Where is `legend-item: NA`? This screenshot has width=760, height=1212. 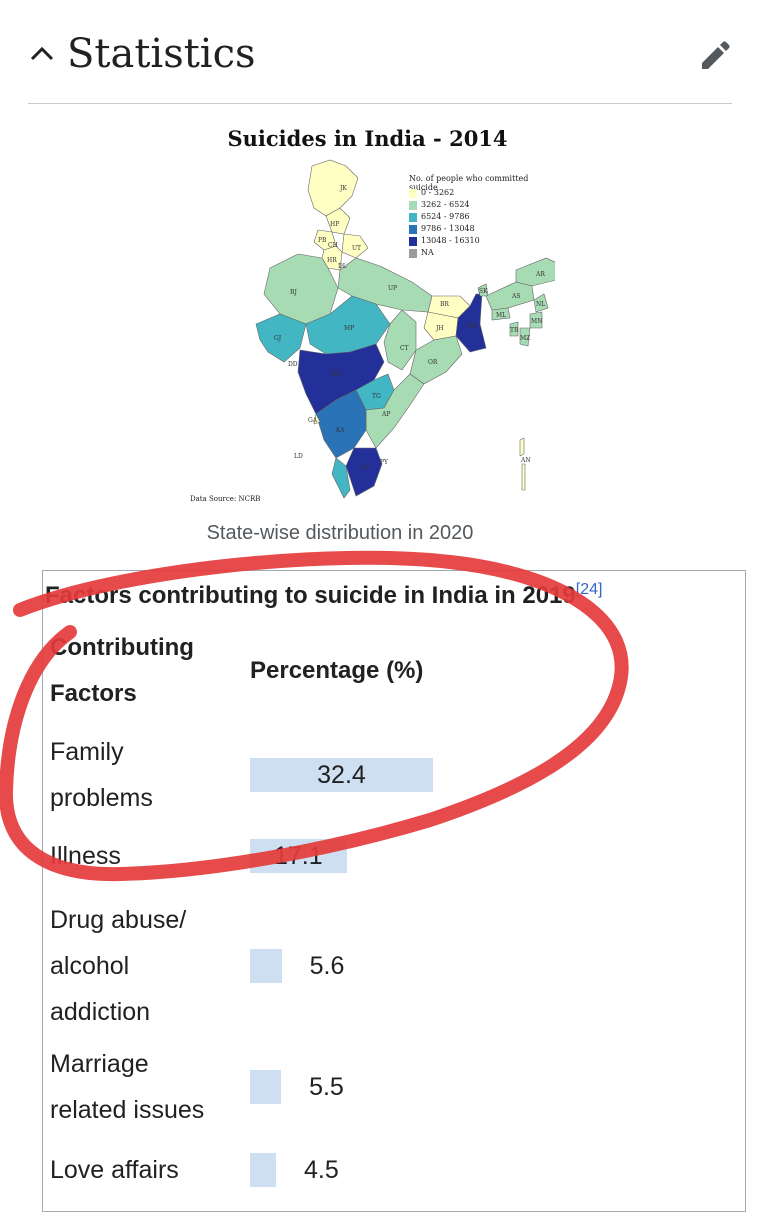 legend-item: NA is located at coordinates (421, 253).